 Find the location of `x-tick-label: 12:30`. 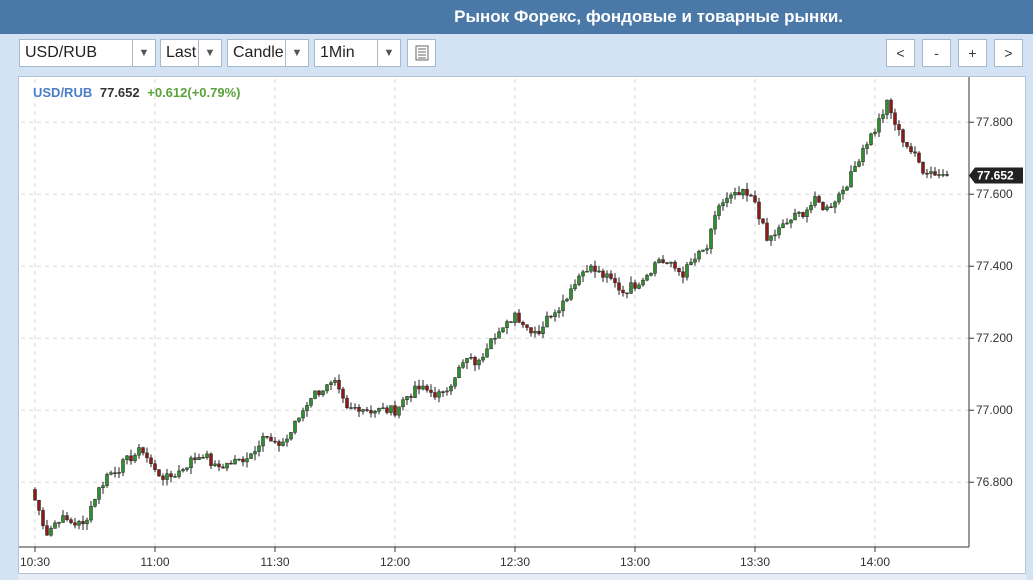

x-tick-label: 12:30 is located at coordinates (515, 562).